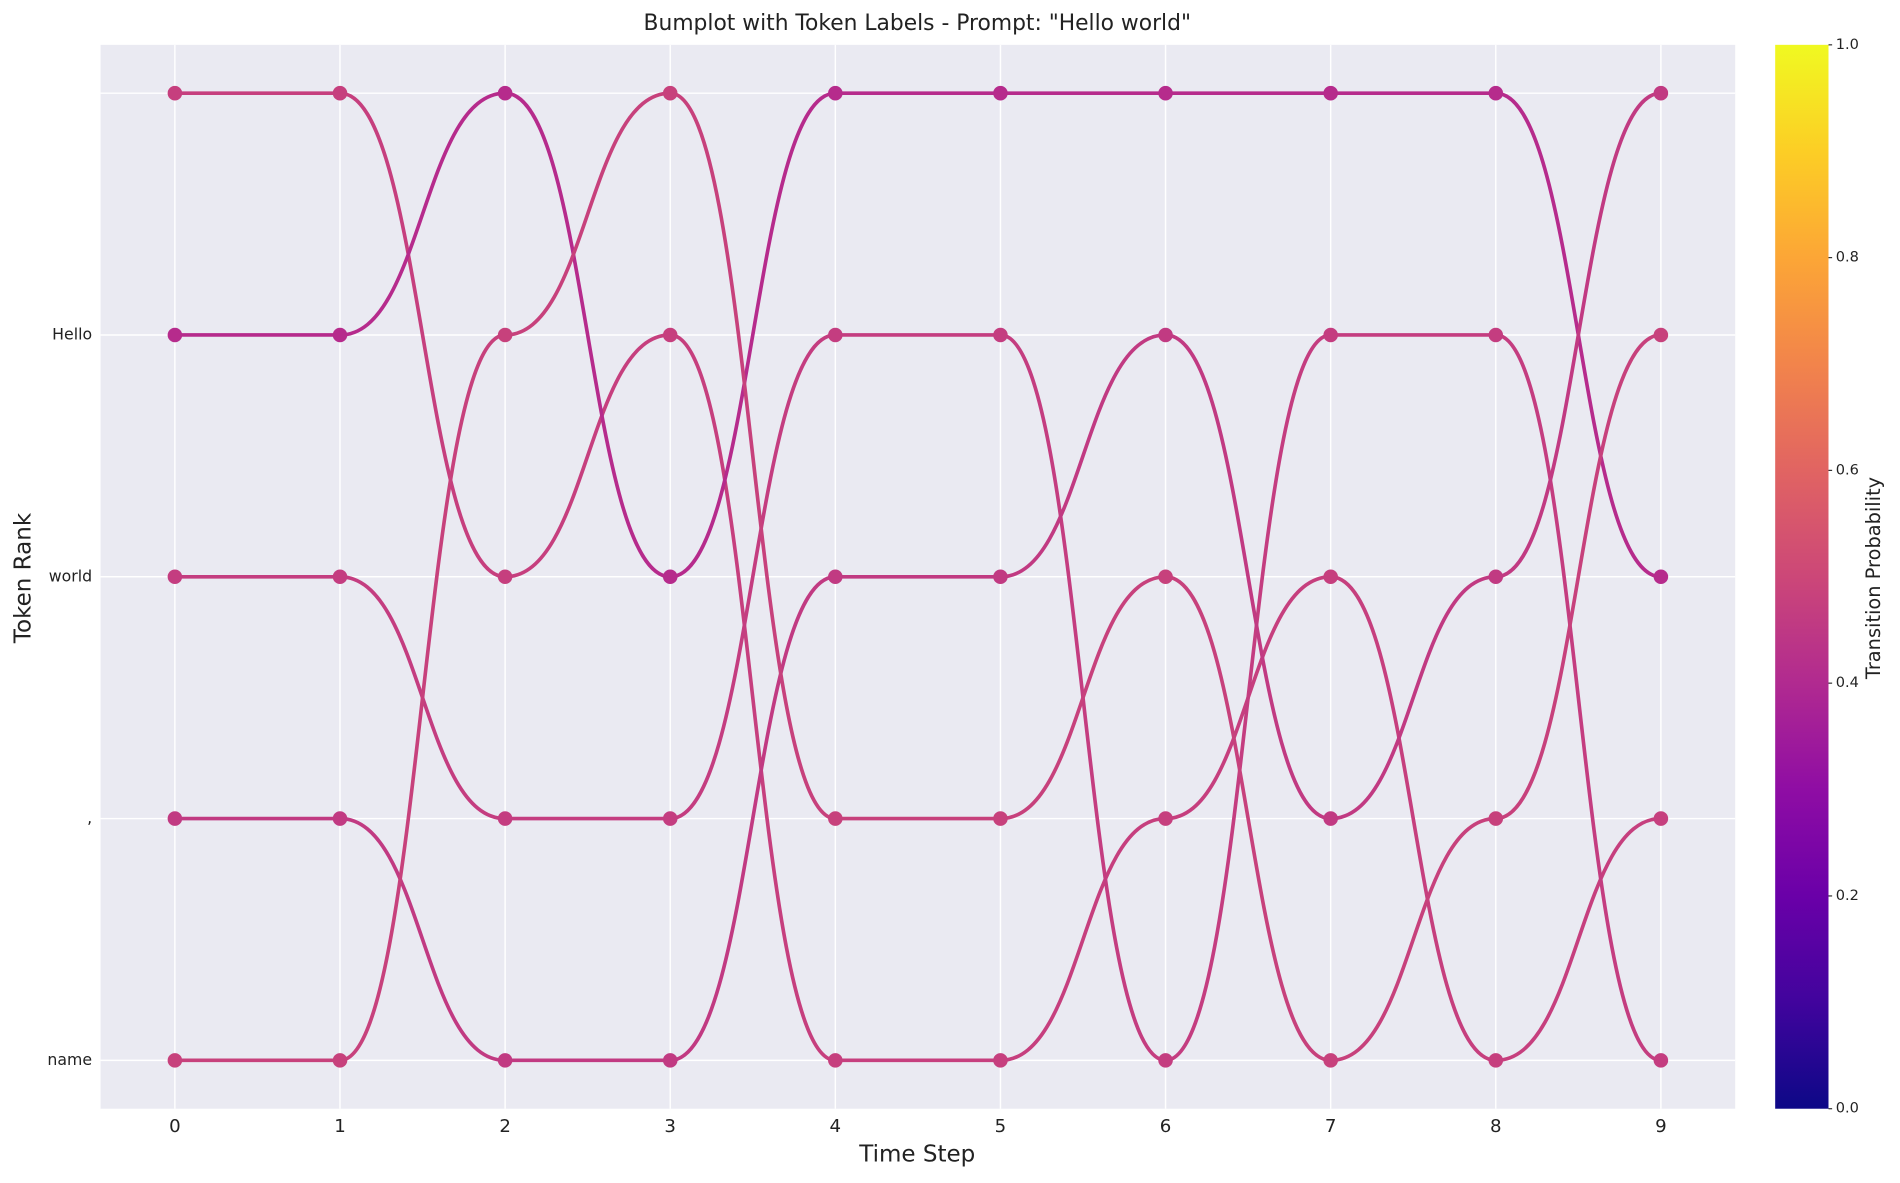 This screenshot has width=1900, height=1183. Describe the element at coordinates (505, 1126) in the screenshot. I see `x-tick-label: 2` at that location.